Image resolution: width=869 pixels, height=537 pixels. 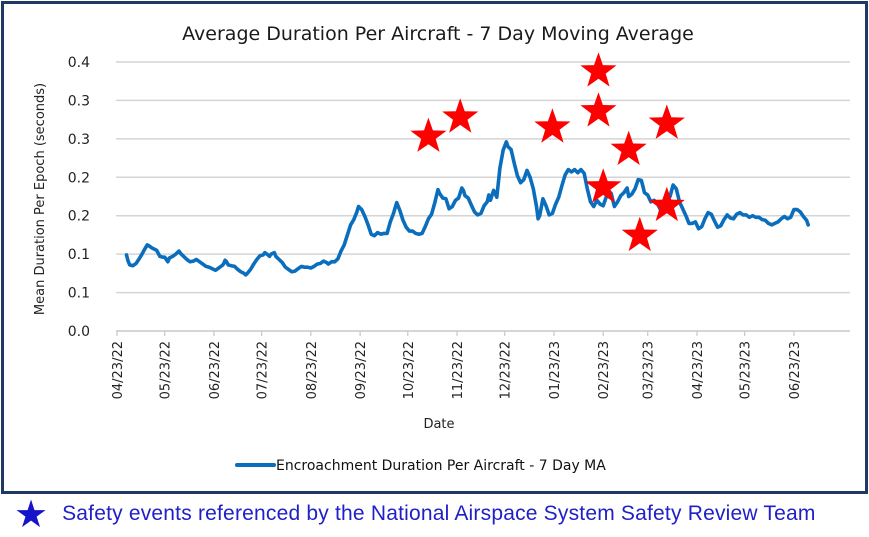 What do you see at coordinates (361, 370) in the screenshot?
I see `x-tick-label: 09/23/22` at bounding box center [361, 370].